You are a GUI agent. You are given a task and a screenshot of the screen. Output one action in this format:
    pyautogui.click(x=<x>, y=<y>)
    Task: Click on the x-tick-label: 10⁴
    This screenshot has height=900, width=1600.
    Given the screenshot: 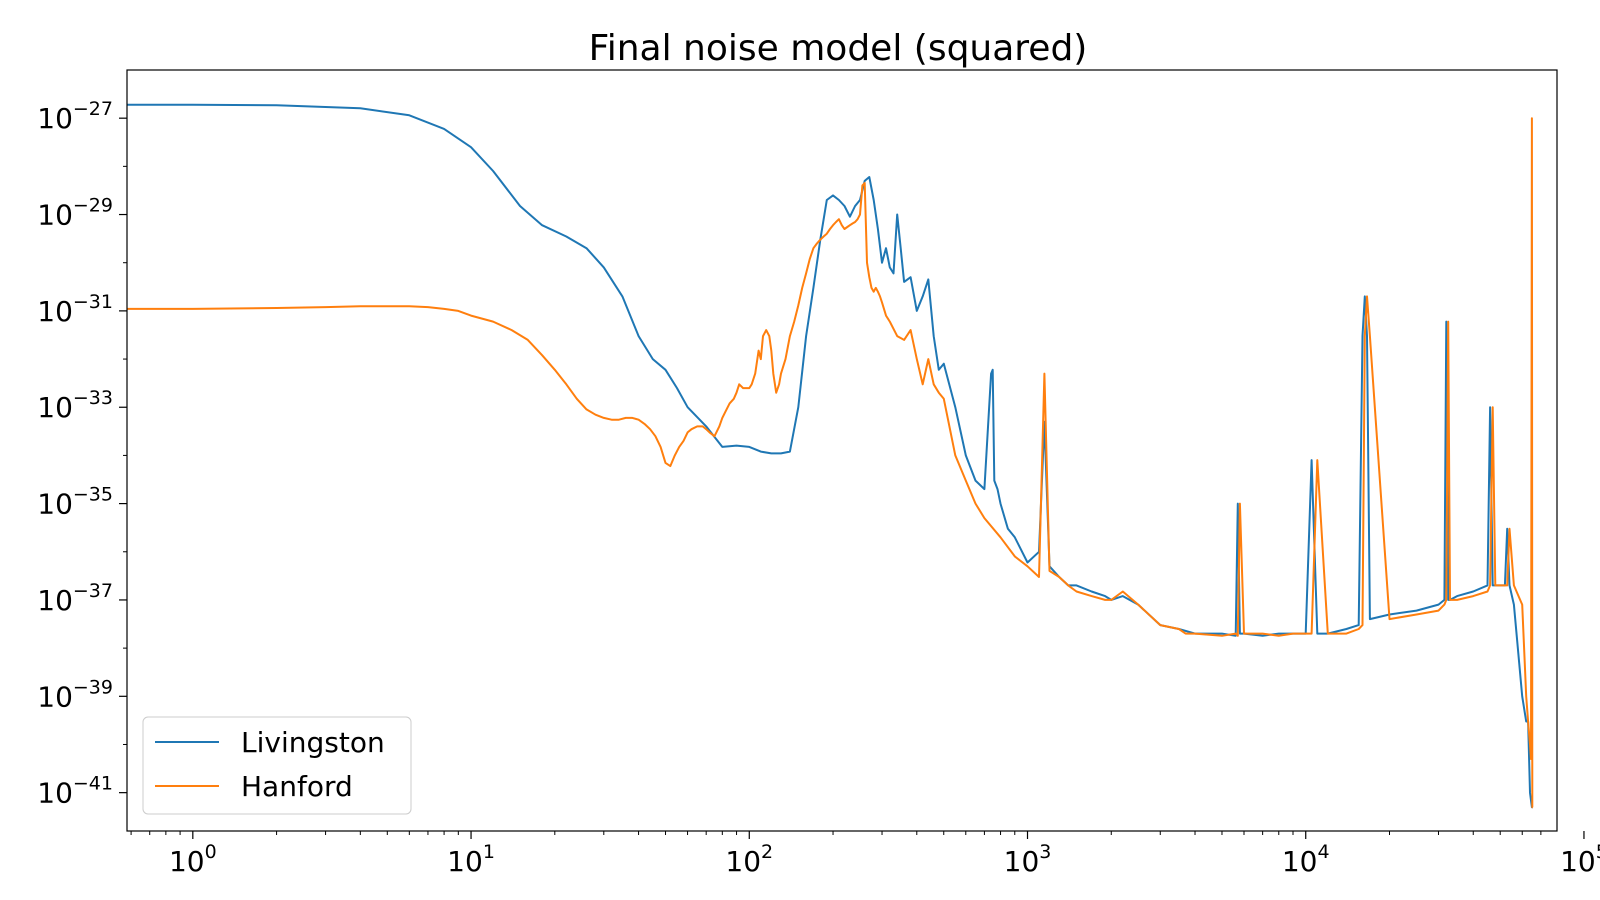 What is the action you would take?
    pyautogui.click(x=1306, y=859)
    